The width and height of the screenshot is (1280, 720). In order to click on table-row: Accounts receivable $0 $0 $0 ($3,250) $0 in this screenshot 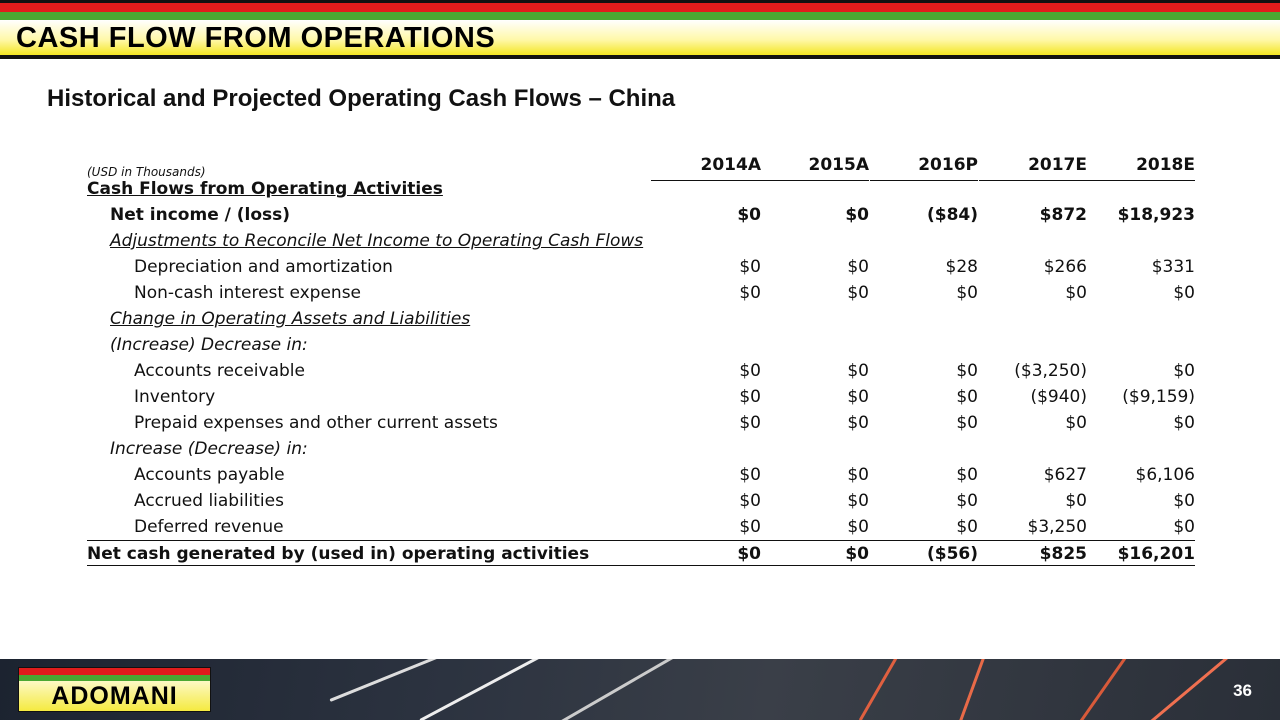, I will do `click(641, 371)`.